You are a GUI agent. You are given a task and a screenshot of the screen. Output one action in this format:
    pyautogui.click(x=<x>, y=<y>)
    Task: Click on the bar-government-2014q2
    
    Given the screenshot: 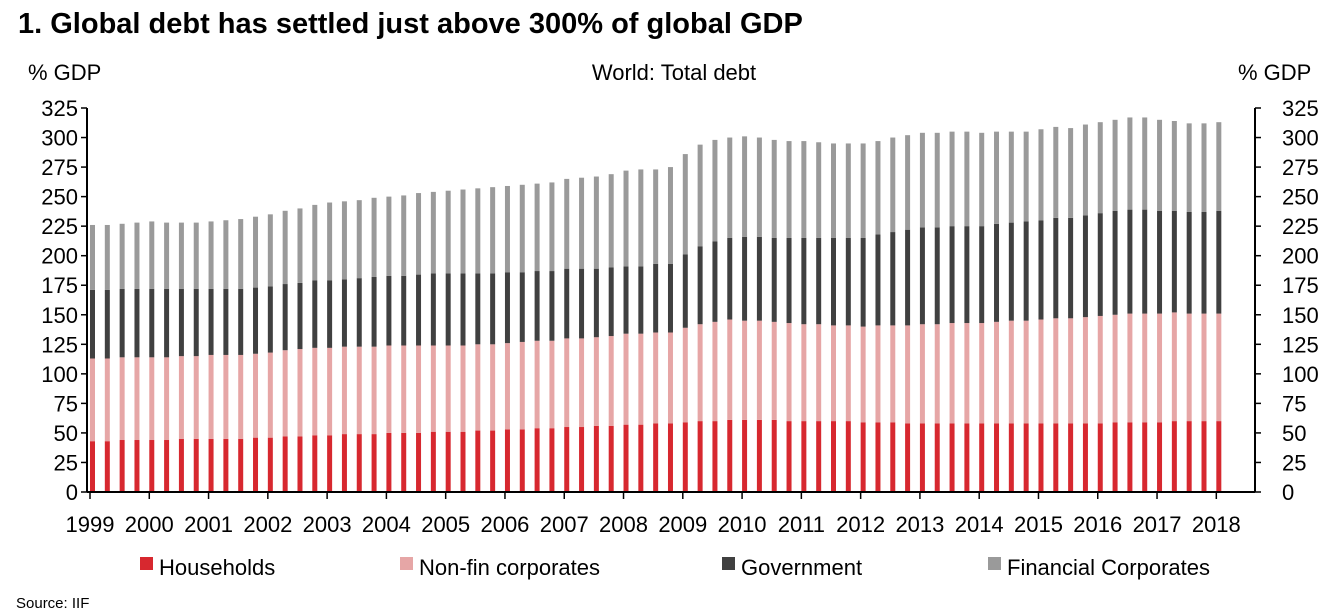 What is the action you would take?
    pyautogui.click(x=997, y=272)
    